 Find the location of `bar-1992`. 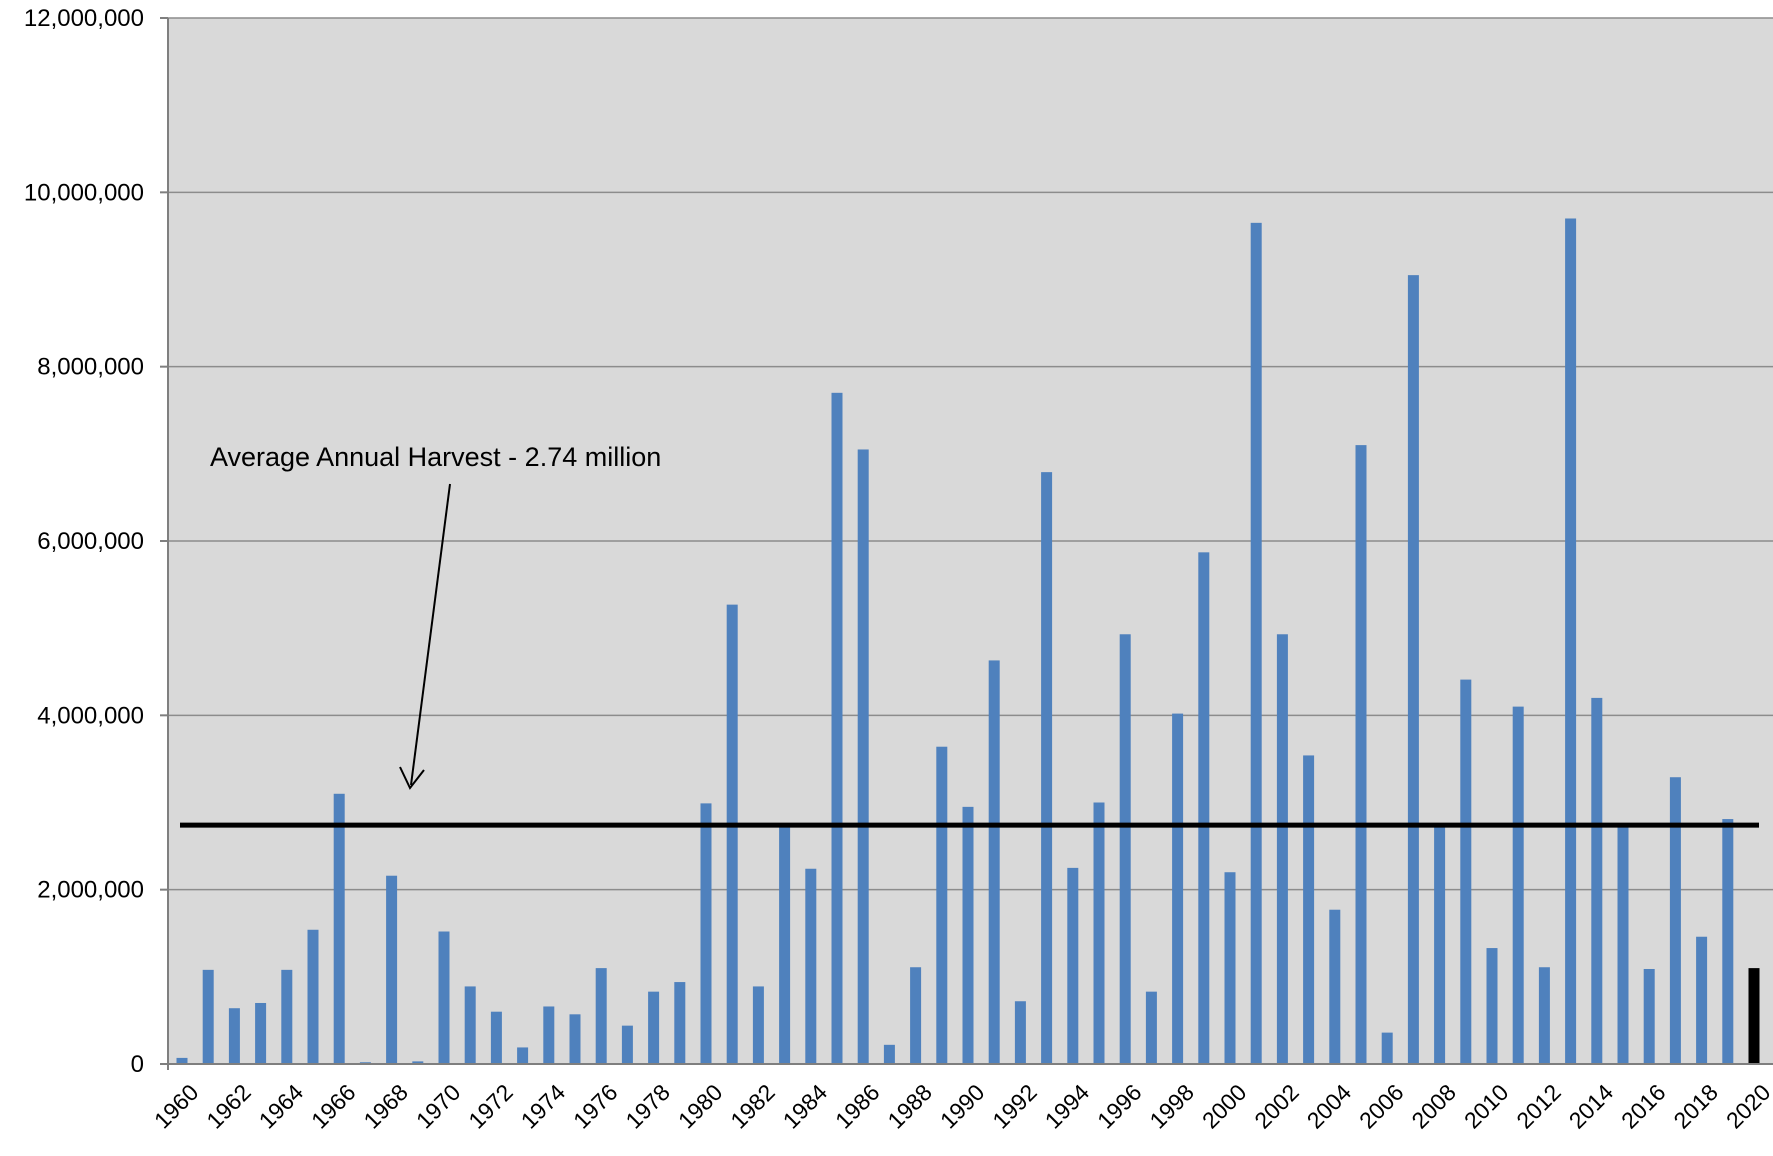

bar-1992 is located at coordinates (1020, 1032).